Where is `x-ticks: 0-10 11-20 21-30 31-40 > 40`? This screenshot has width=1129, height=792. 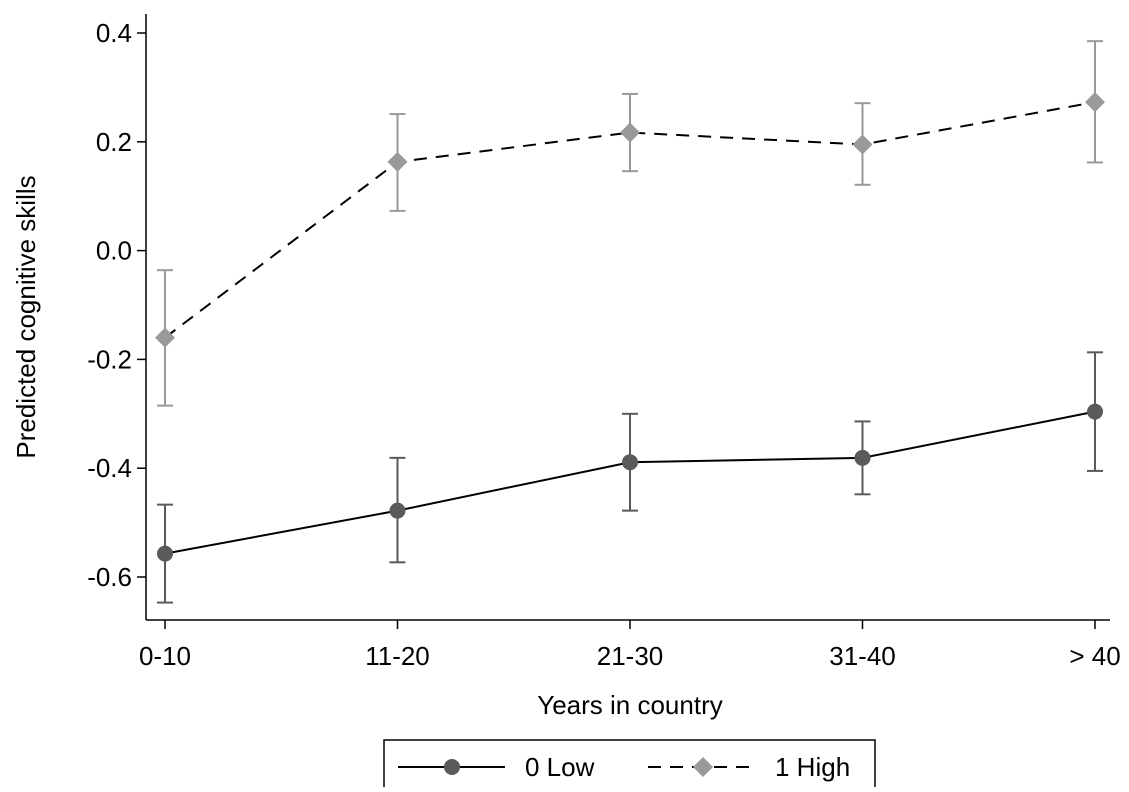 x-ticks: 0-10 11-20 21-30 31-40 > 40 is located at coordinates (630, 645).